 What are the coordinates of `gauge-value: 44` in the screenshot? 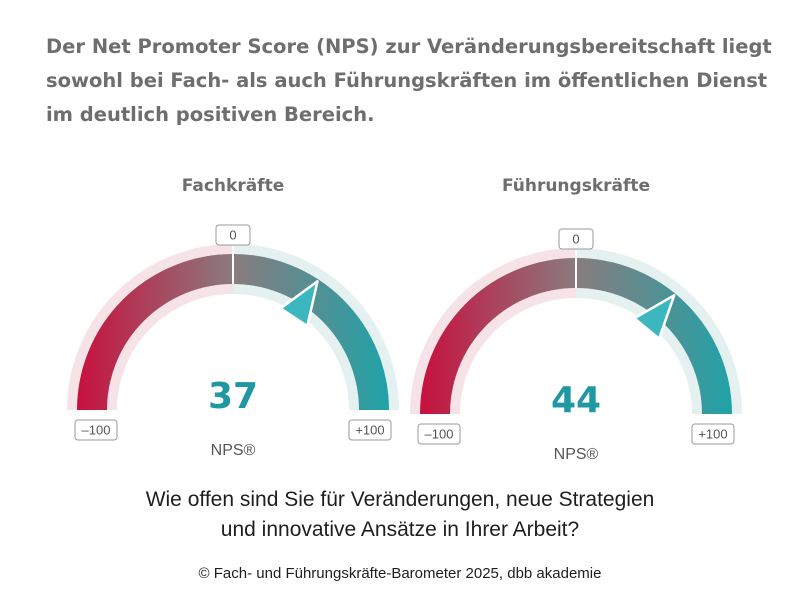 It's located at (576, 400).